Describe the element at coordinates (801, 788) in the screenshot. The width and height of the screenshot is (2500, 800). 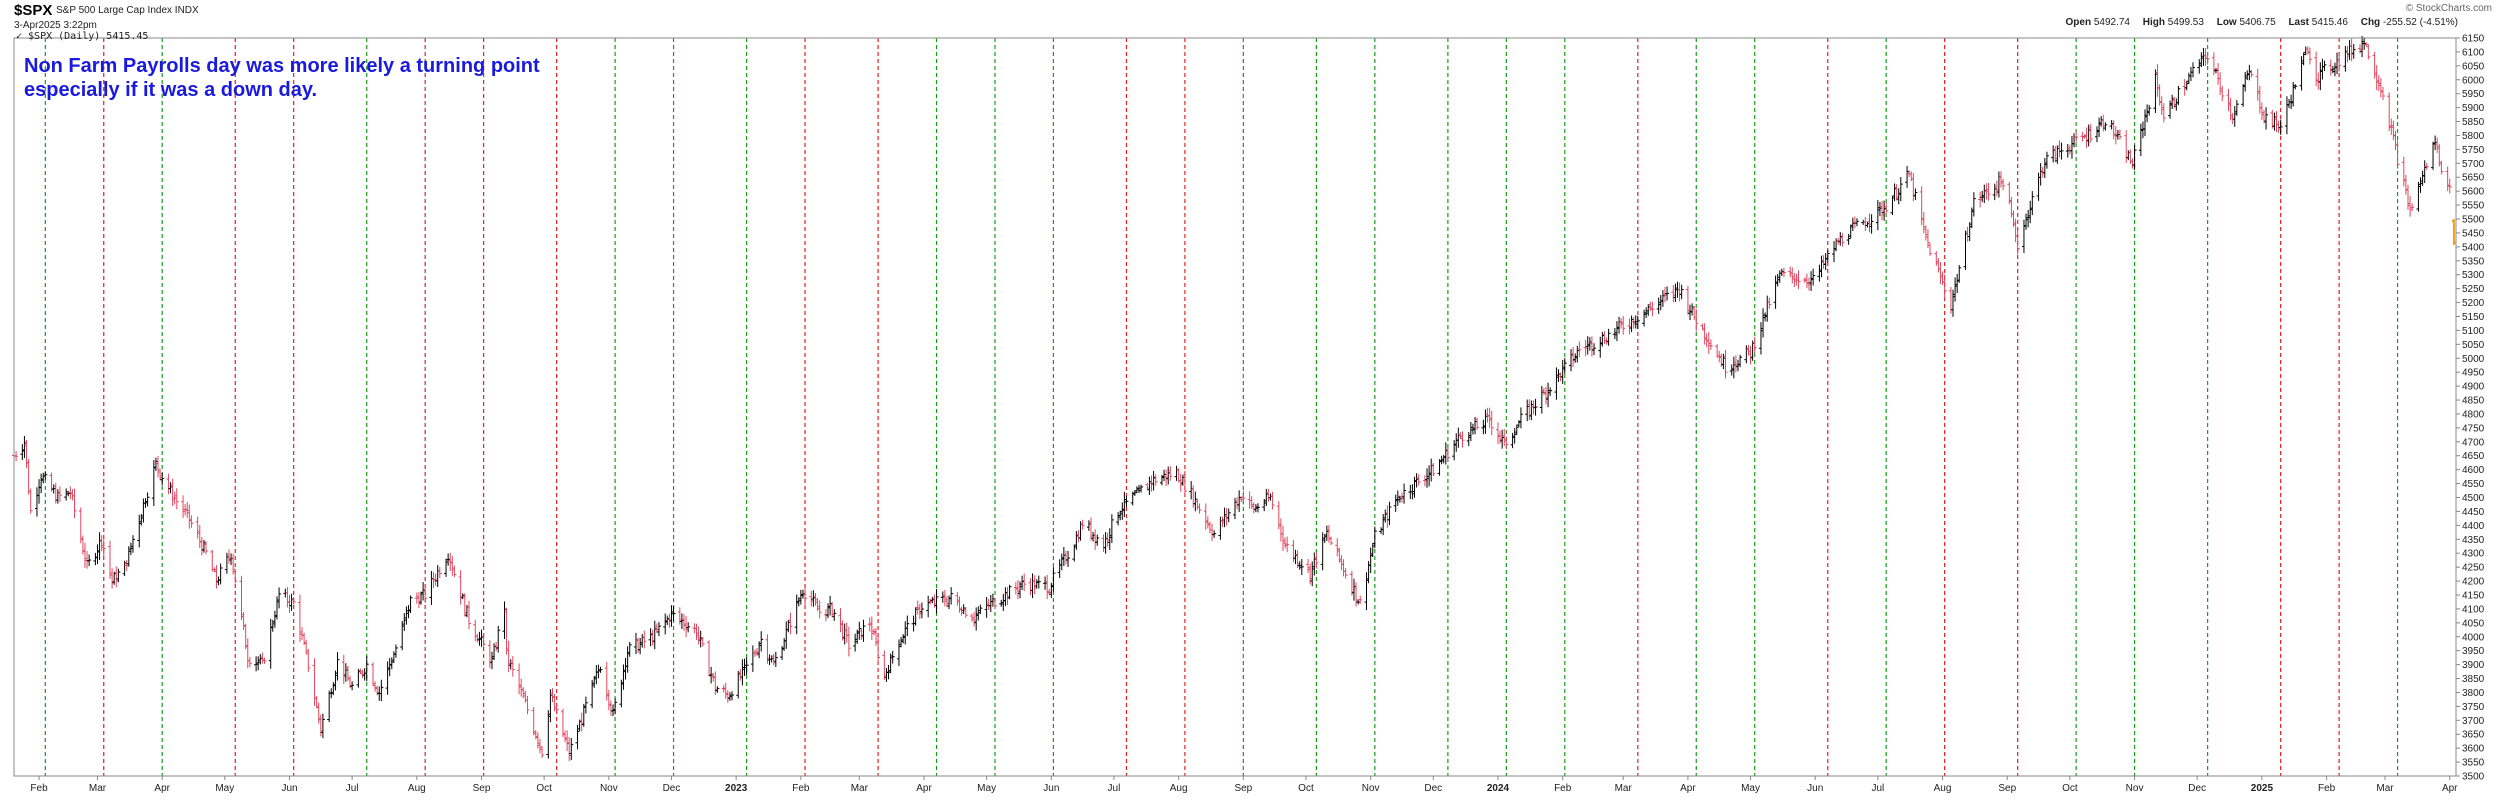
I see `x-tick-label: Feb` at that location.